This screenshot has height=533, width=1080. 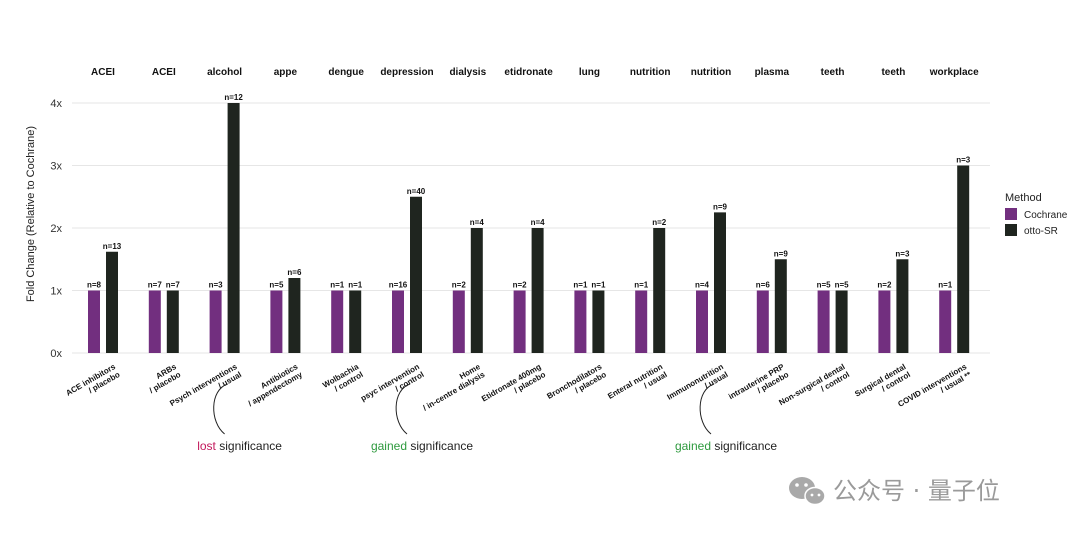 What do you see at coordinates (1046, 215) in the screenshot?
I see `legend-label-cochrane: Cochrane` at bounding box center [1046, 215].